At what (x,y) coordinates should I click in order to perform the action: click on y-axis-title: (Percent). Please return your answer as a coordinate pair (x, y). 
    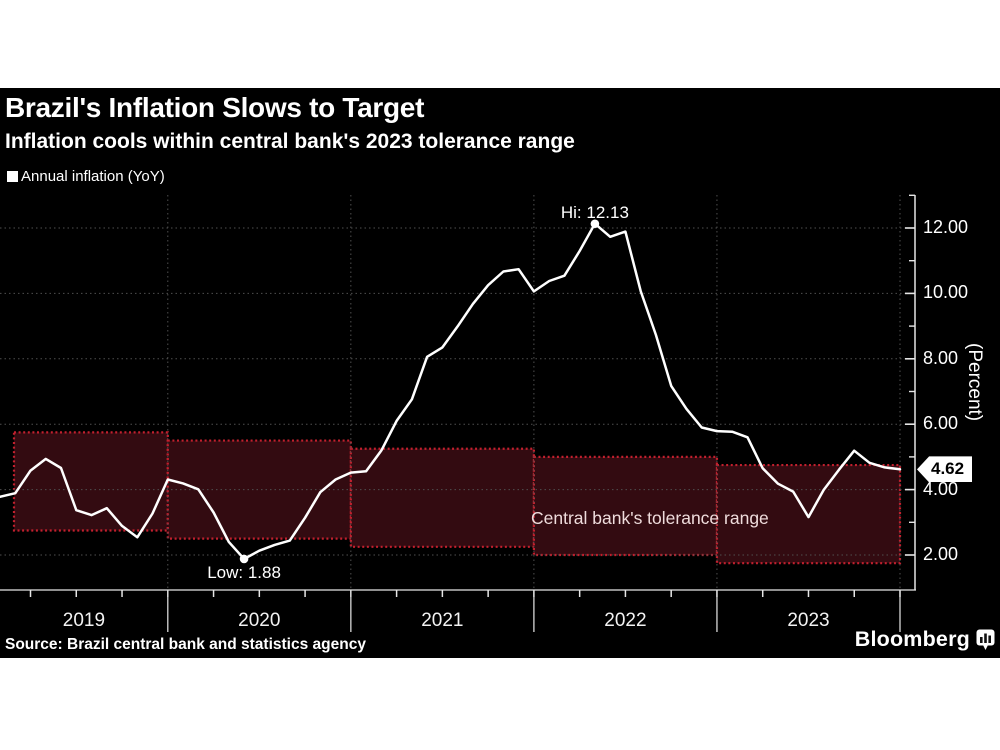
    Looking at the image, I should click on (974, 382).